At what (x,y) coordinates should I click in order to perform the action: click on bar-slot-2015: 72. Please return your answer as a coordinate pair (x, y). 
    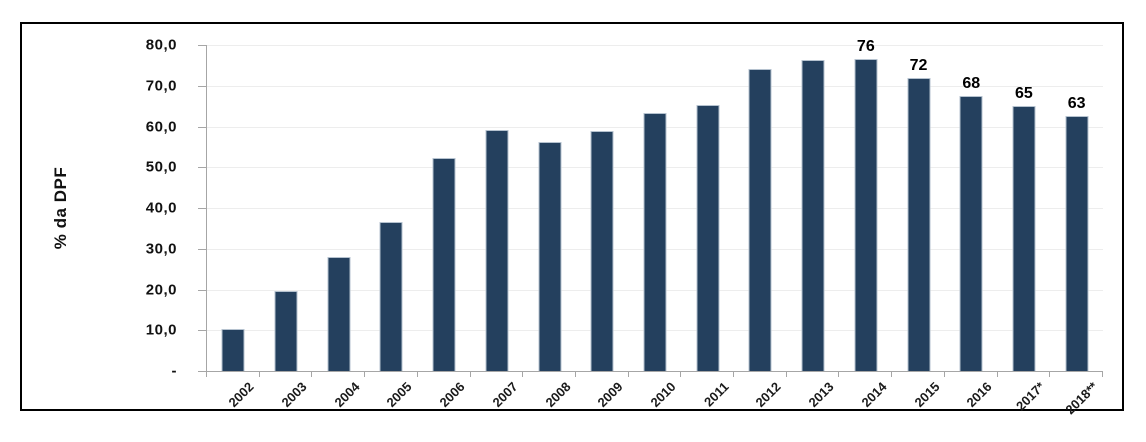
    Looking at the image, I should click on (918, 208).